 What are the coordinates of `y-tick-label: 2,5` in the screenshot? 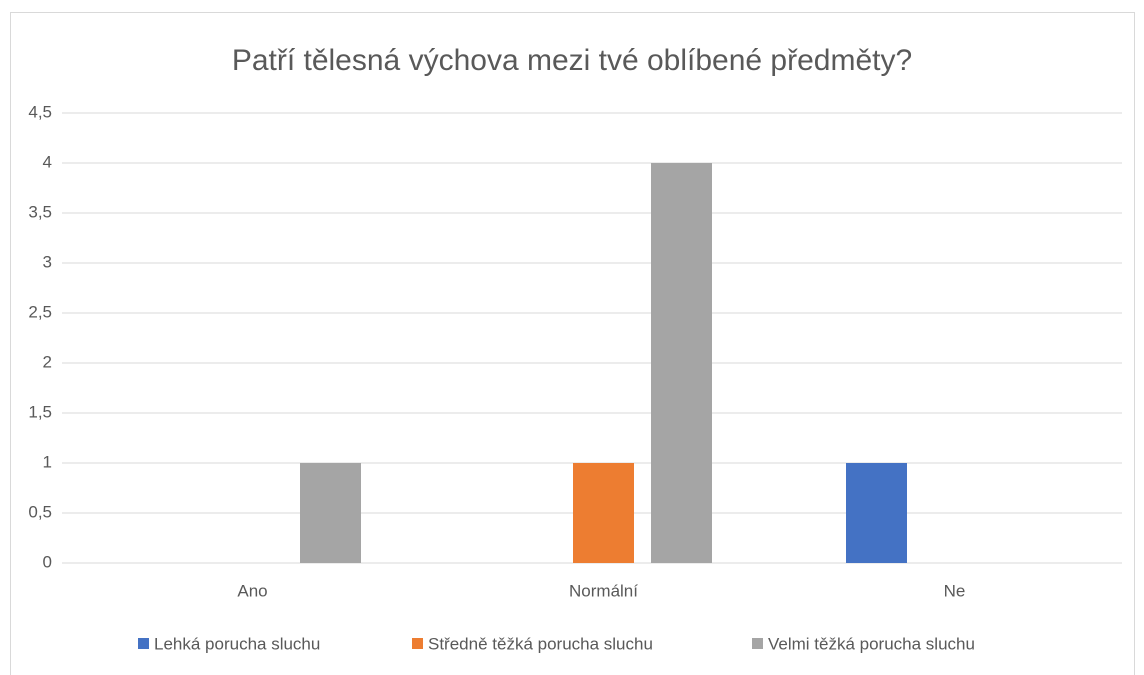 It's located at (40, 311).